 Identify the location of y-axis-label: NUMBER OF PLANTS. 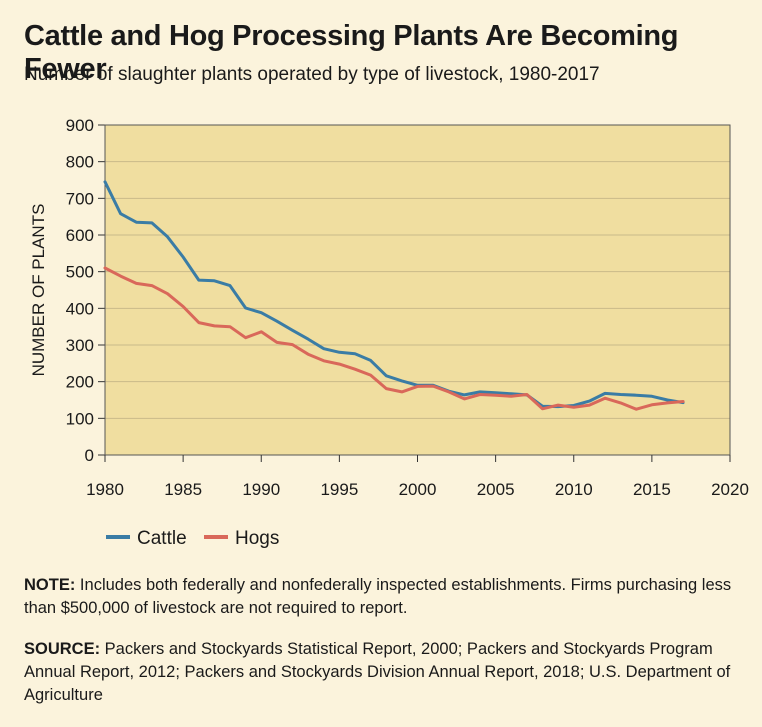
(38, 290).